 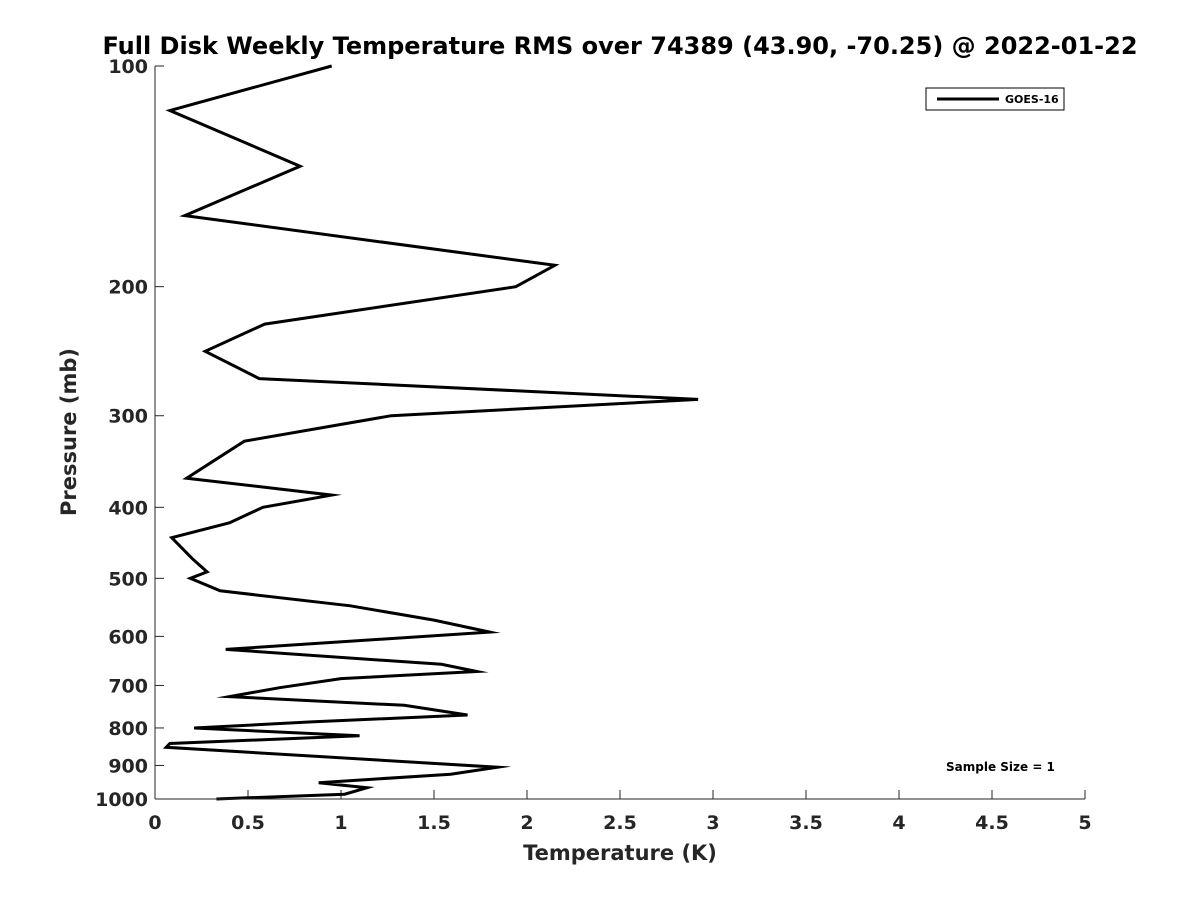 I want to click on x-tick-label: 4.5, so click(x=992, y=823).